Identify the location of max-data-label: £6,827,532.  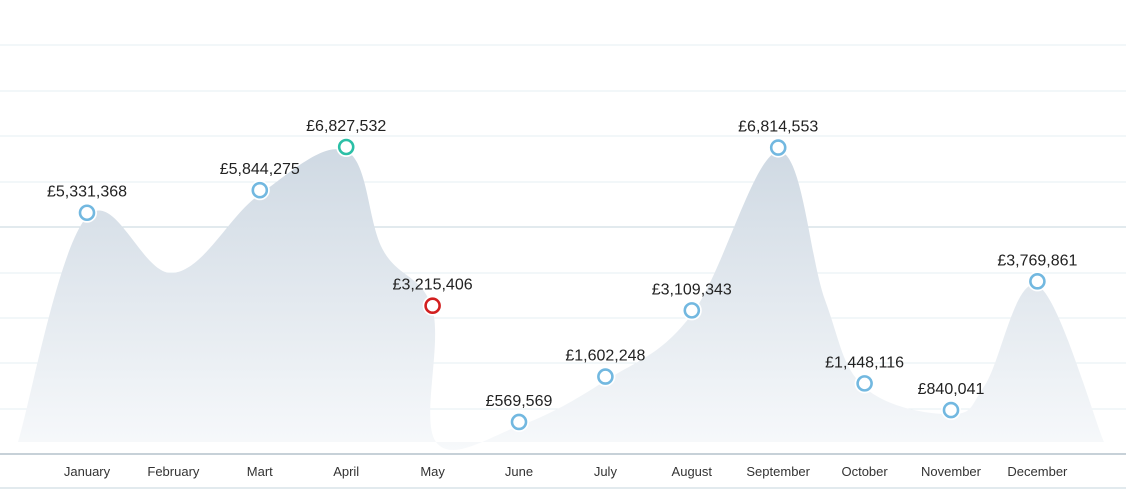
(346, 126).